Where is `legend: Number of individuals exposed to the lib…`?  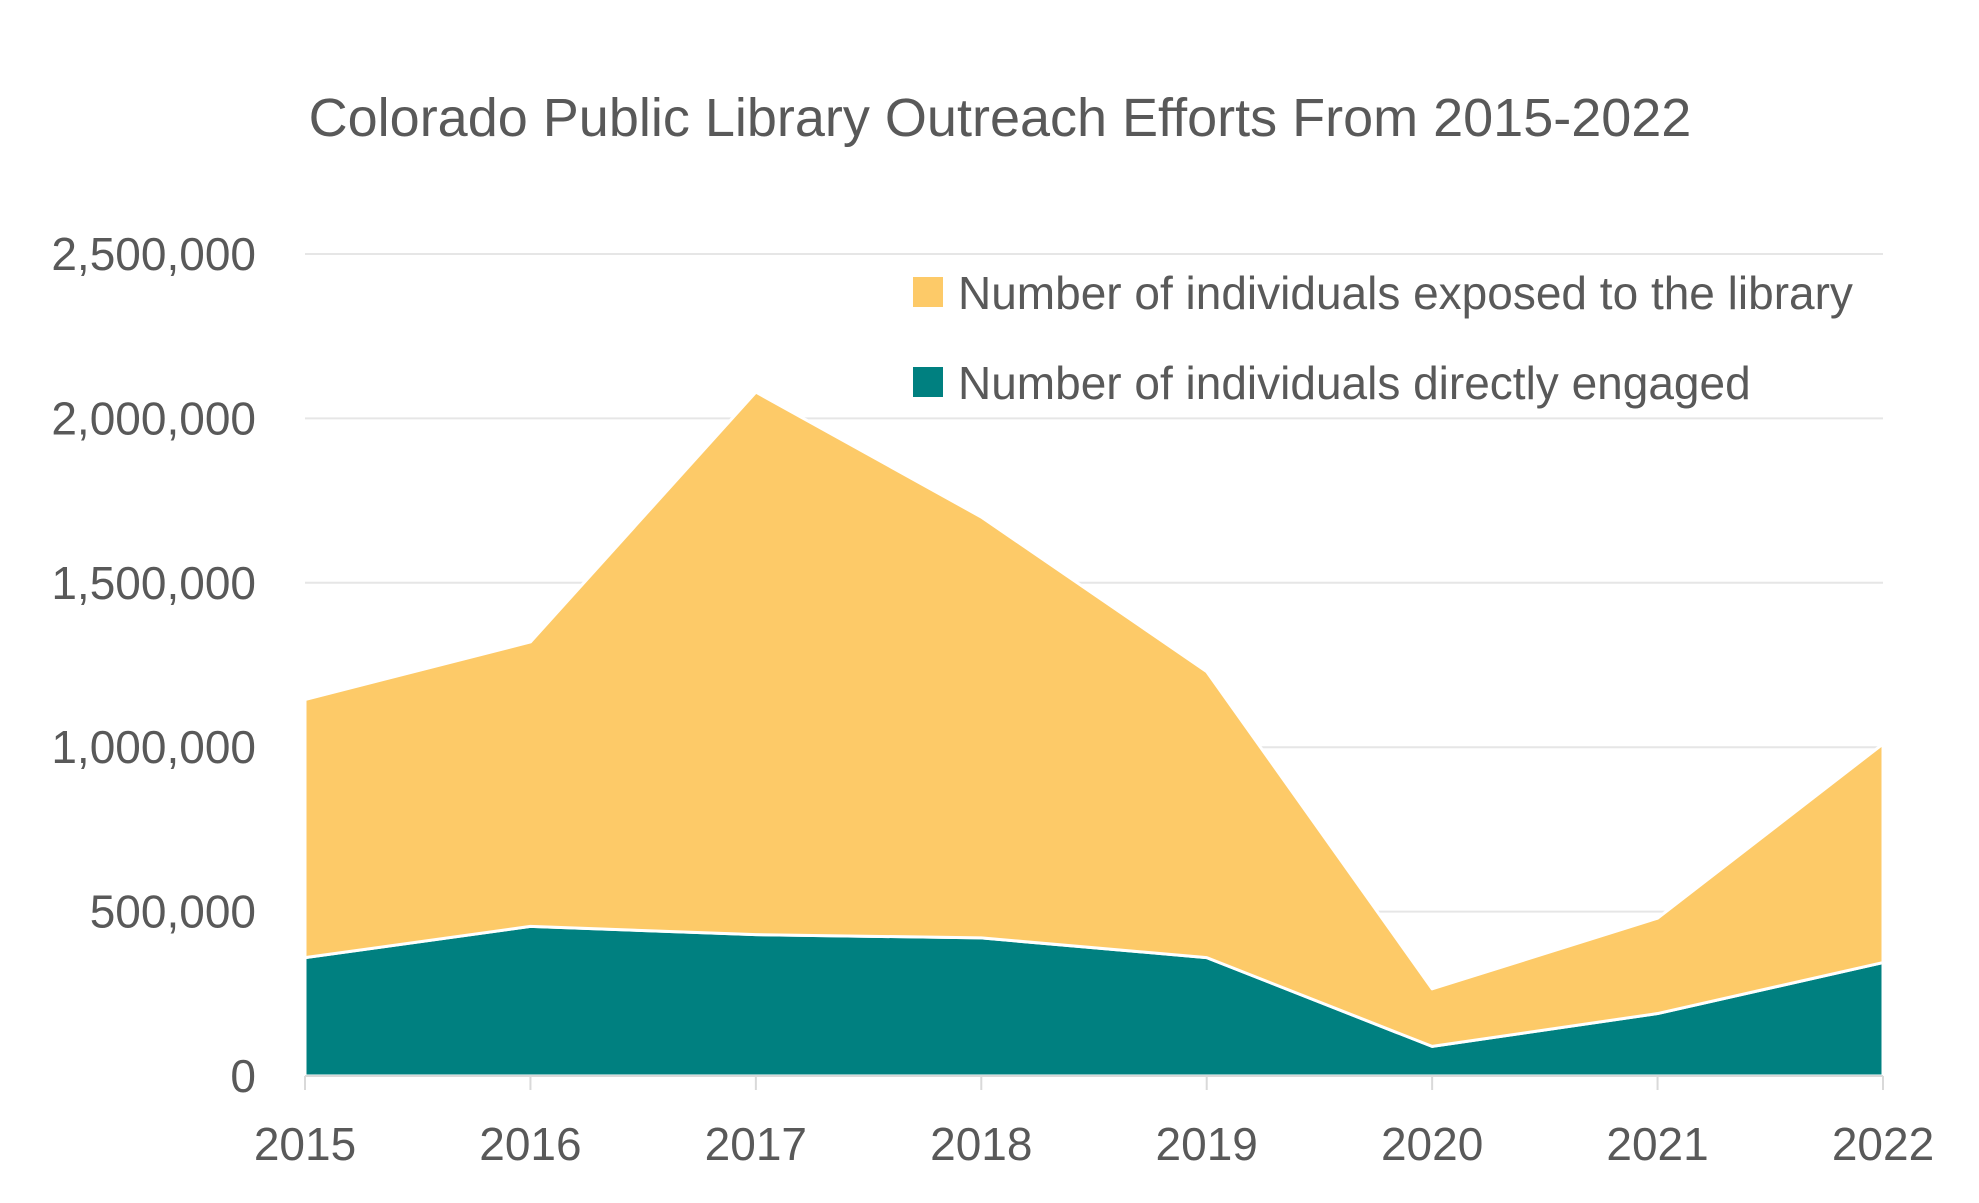 legend: Number of individuals exposed to the lib… is located at coordinates (1383, 338).